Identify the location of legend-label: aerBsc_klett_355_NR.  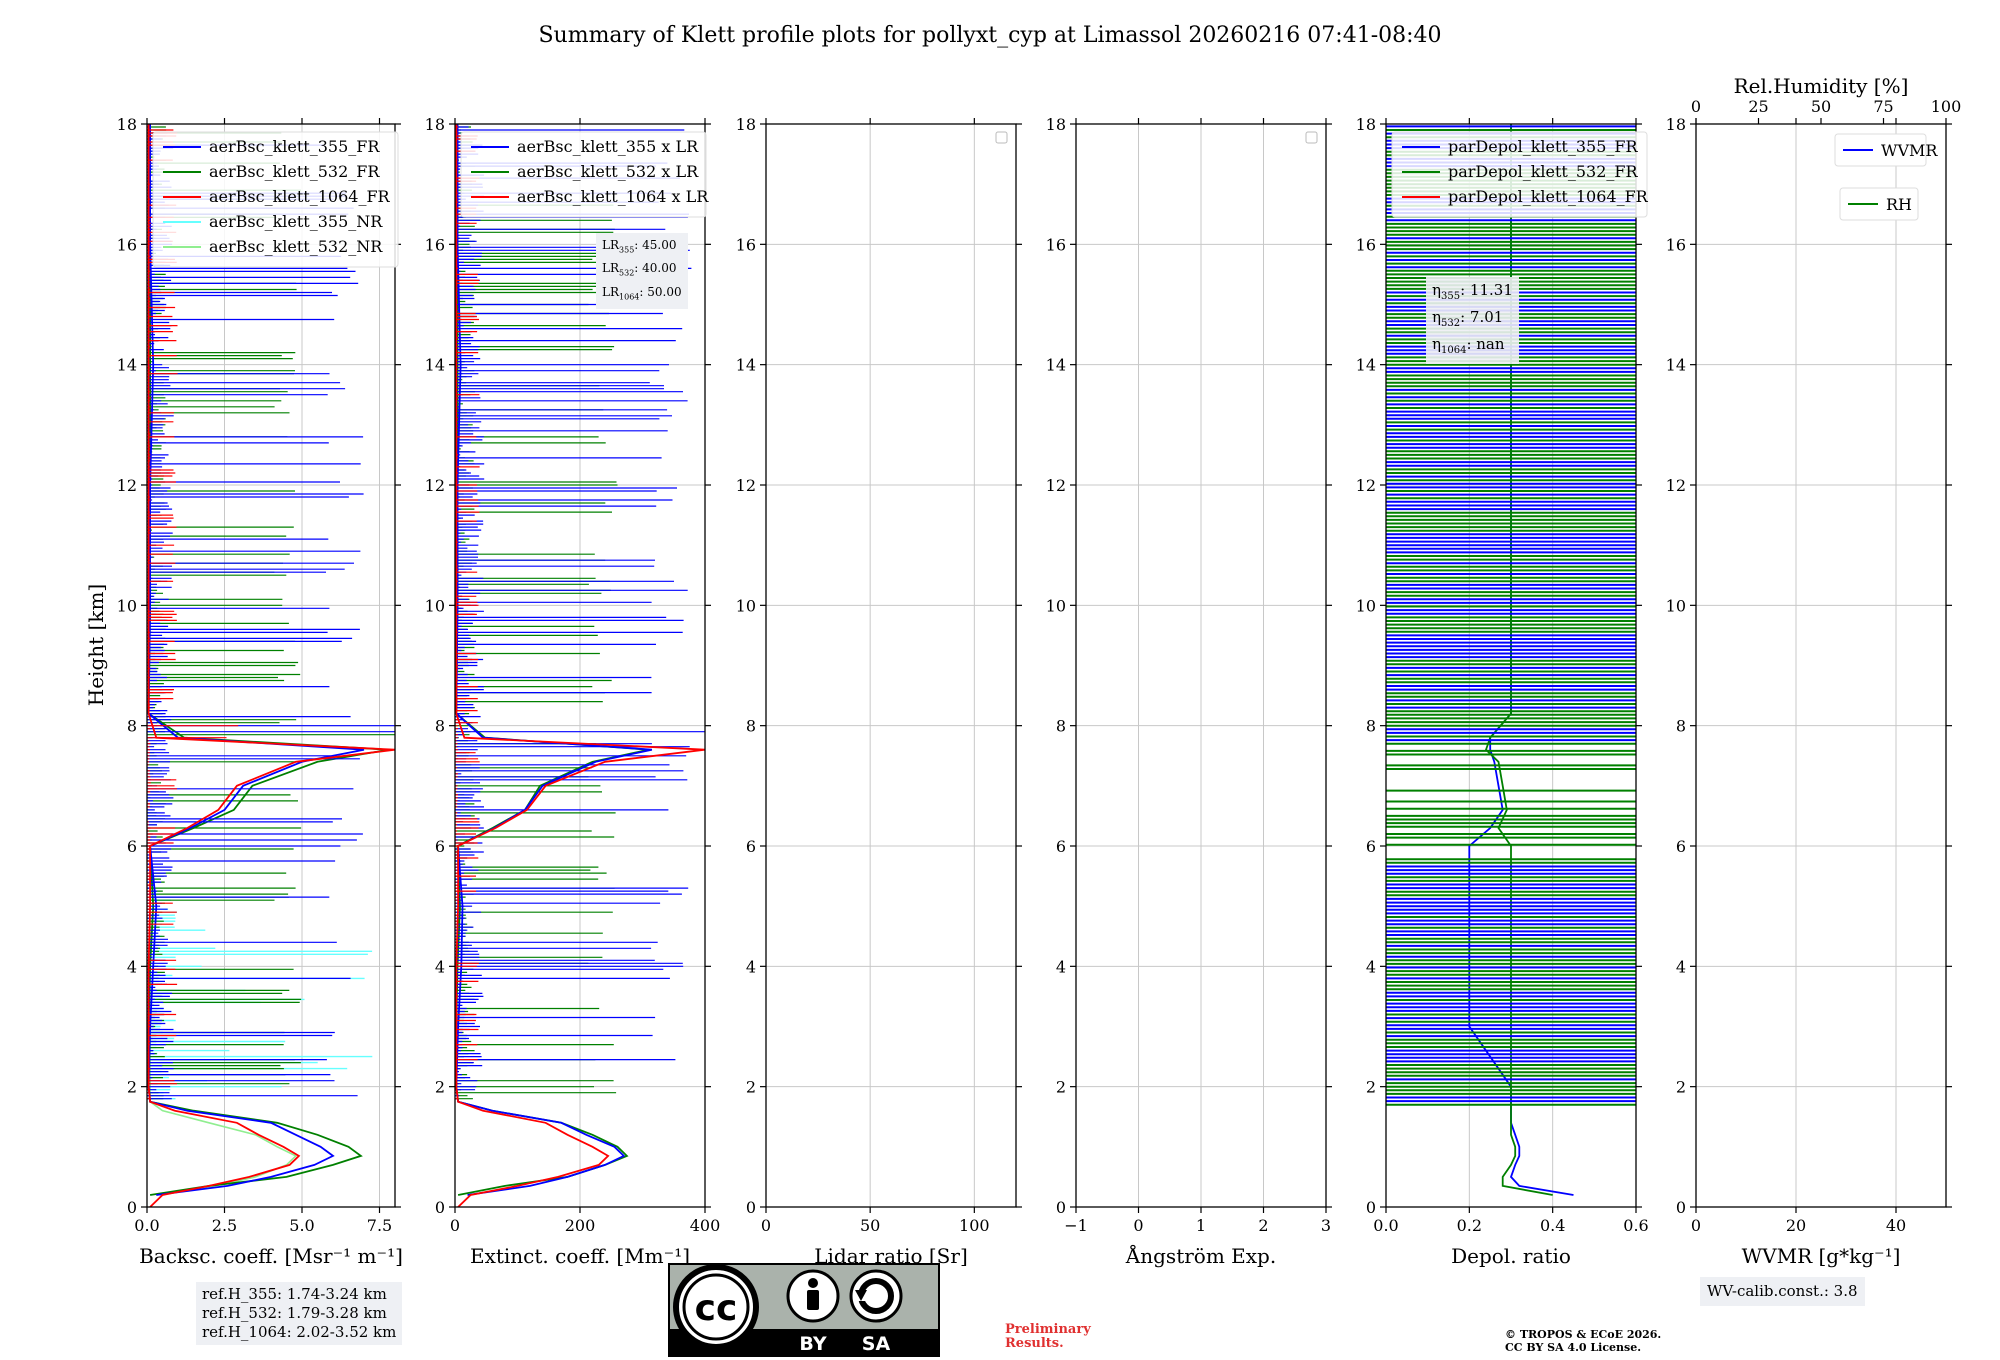
(296, 221).